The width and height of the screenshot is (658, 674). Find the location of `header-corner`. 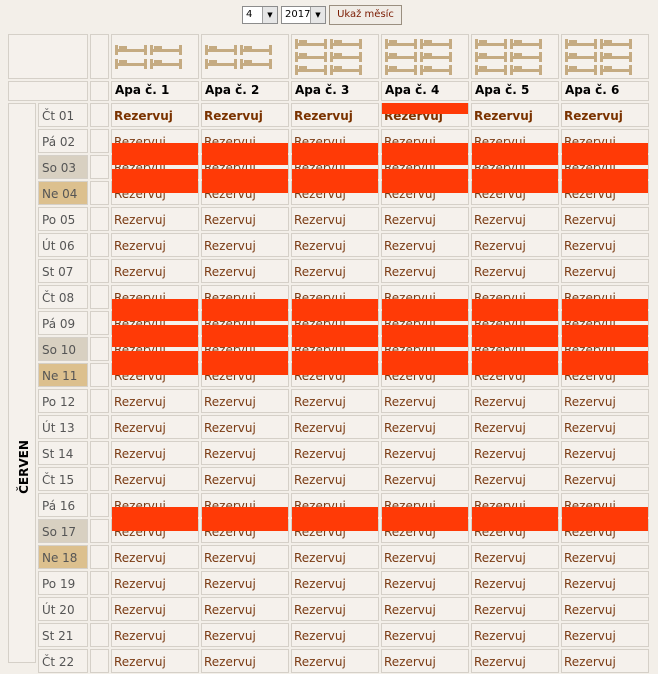

header-corner is located at coordinates (48, 56).